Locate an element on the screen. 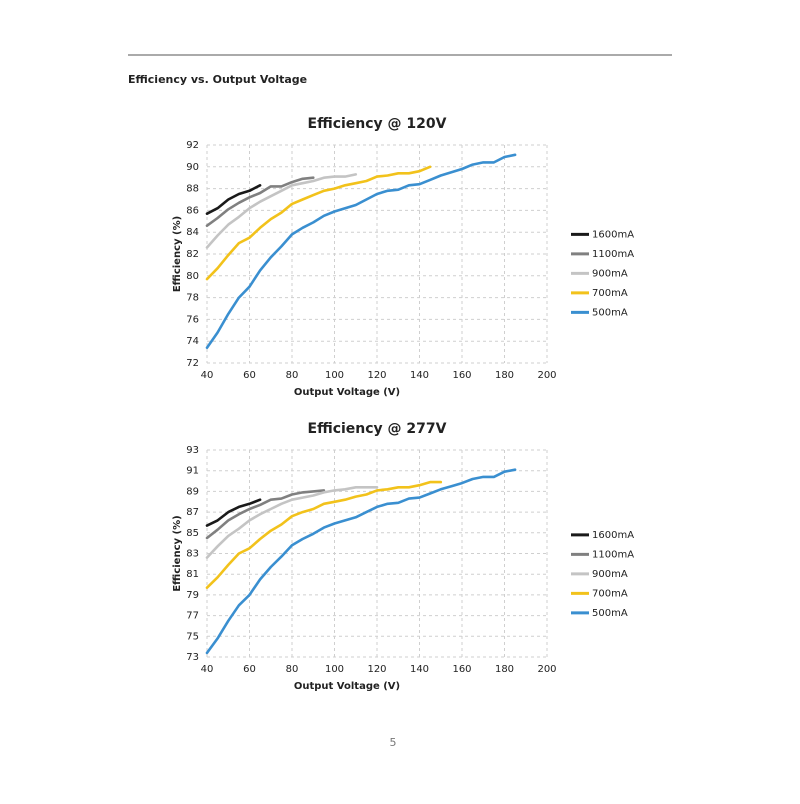 Image resolution: width=800 pixels, height=804 pixels. y-tick-label: 77 is located at coordinates (192, 616).